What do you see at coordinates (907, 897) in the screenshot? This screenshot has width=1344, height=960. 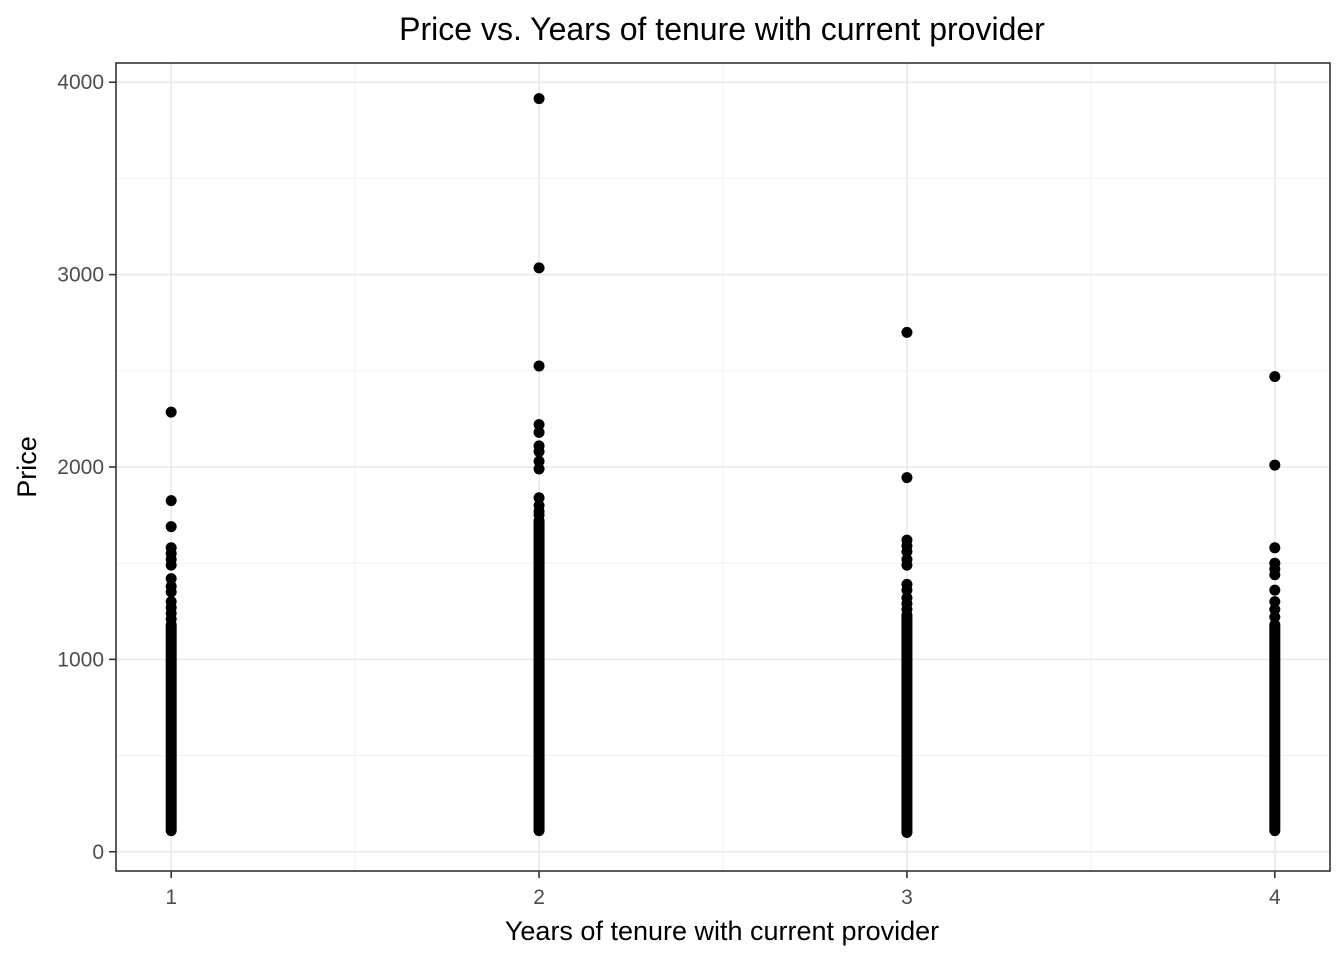 I see `x-tick-label-2: 3` at bounding box center [907, 897].